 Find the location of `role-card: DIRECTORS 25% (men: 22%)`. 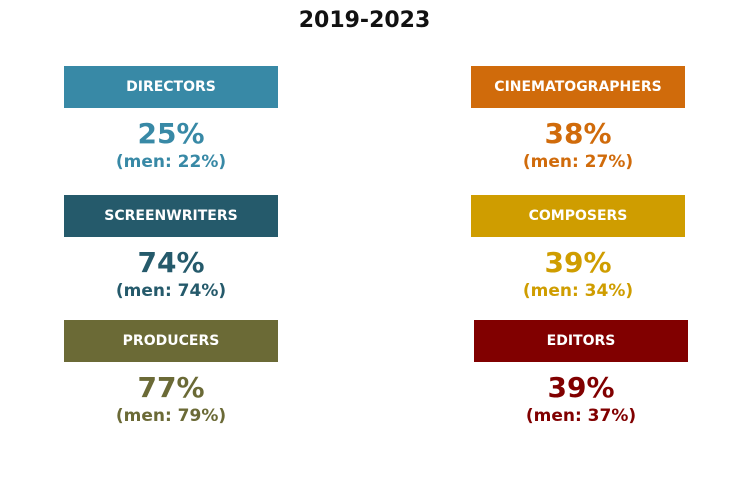

role-card: DIRECTORS 25% (men: 22%) is located at coordinates (171, 119).